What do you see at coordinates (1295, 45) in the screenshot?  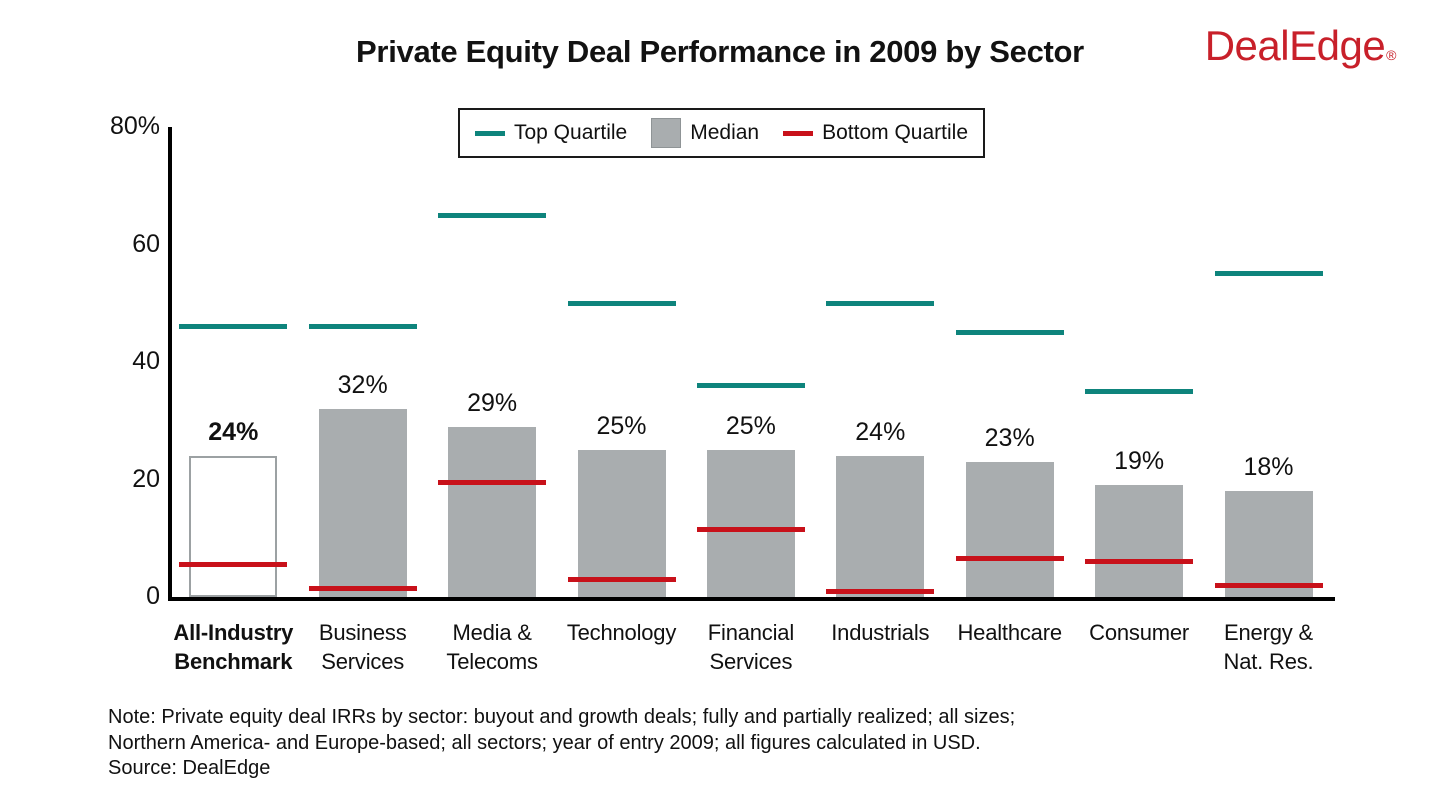 I see `logo-text: DealEdge` at bounding box center [1295, 45].